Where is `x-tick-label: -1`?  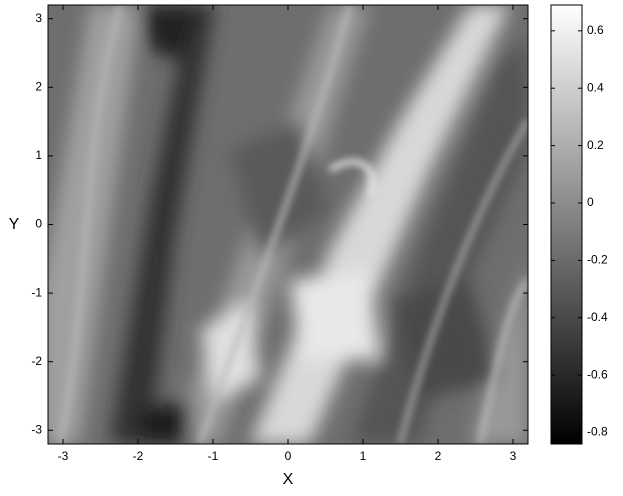
x-tick-label: -1 is located at coordinates (213, 456).